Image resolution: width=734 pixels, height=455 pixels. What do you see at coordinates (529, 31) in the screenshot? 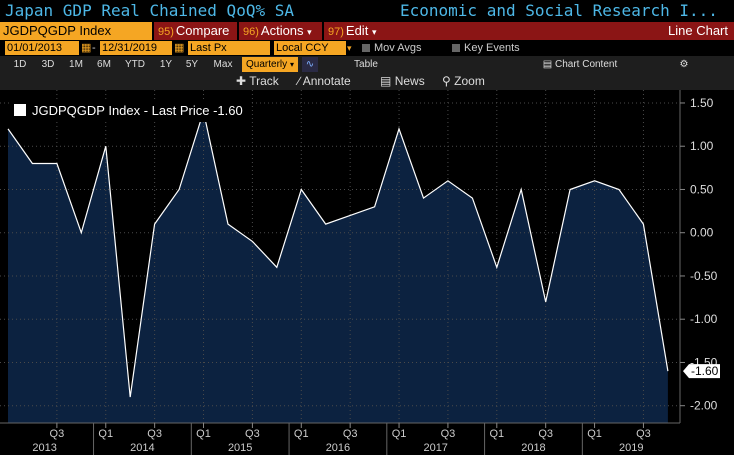
I see `edit-button: 97) Edit ▾` at bounding box center [529, 31].